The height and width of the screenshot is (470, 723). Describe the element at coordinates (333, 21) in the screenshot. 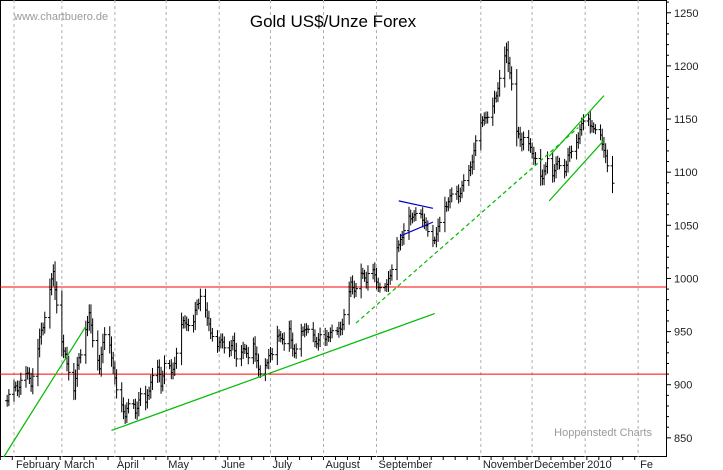

I see `chart-title: Gold US$/Unze Forex` at that location.